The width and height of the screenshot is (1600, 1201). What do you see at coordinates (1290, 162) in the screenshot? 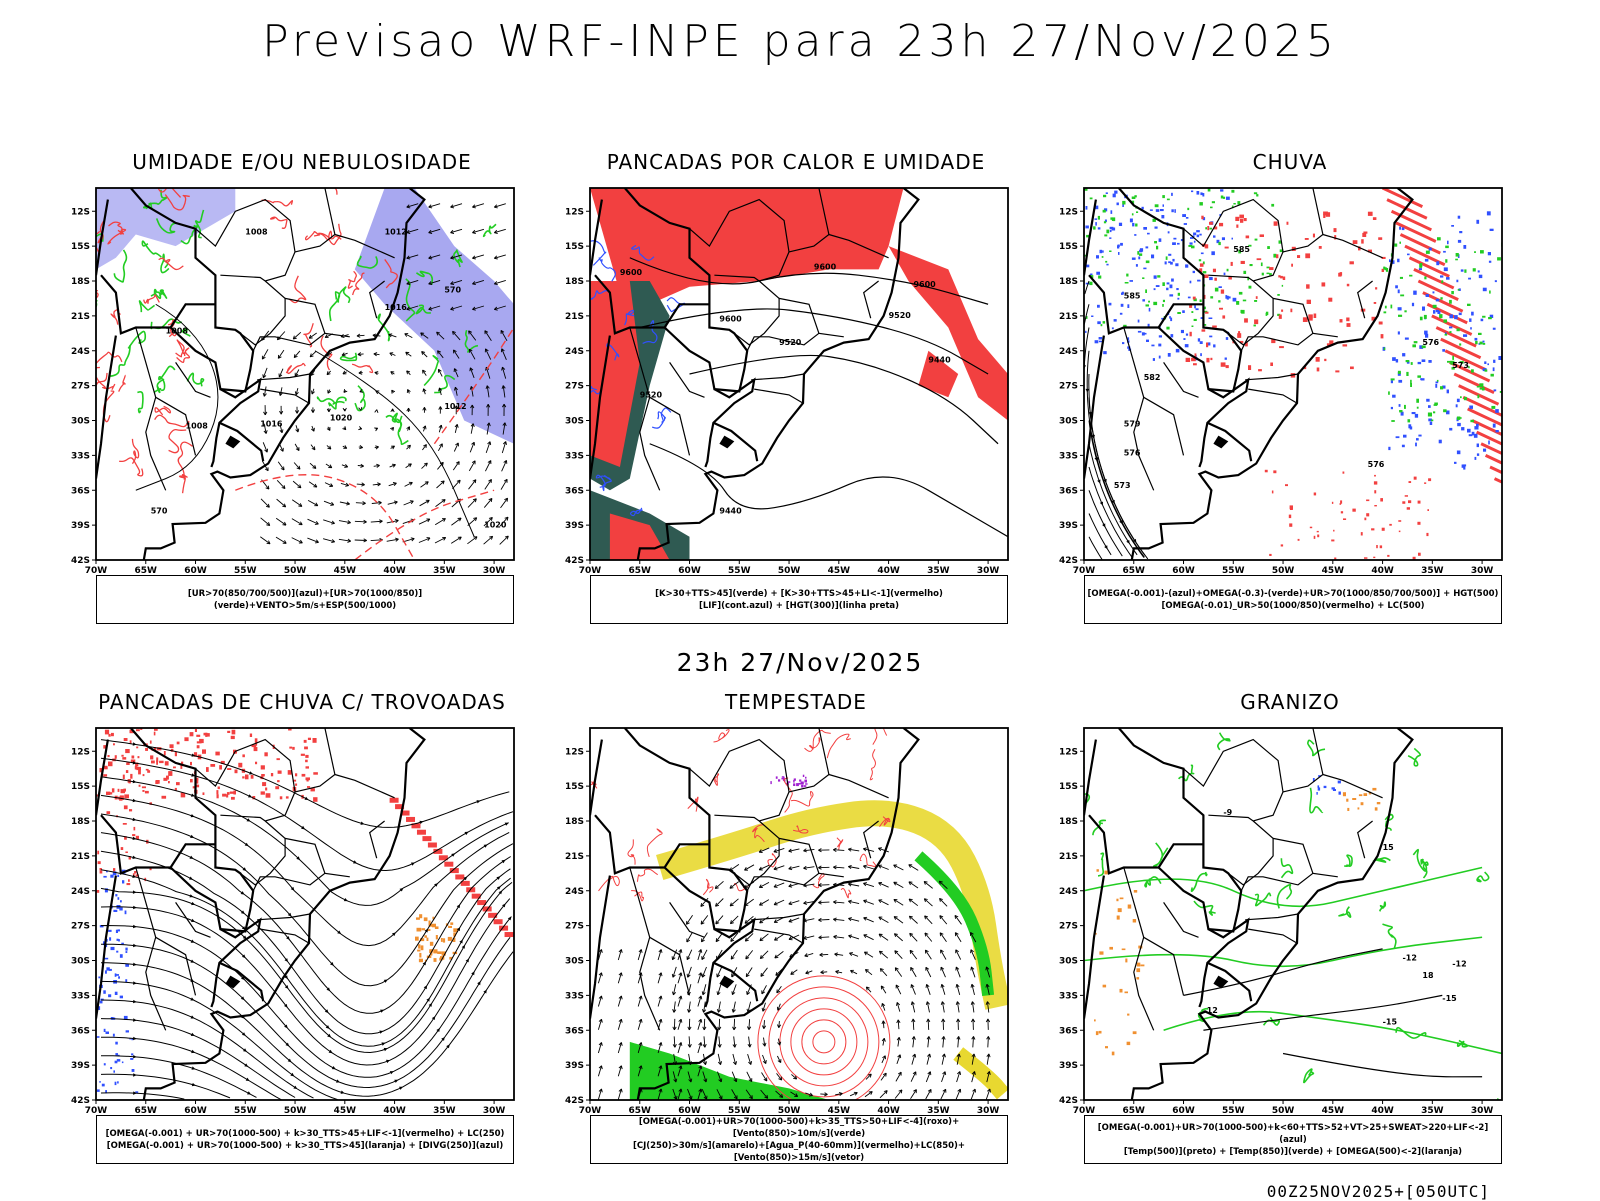
I see `panel-title: CHUVA` at bounding box center [1290, 162].